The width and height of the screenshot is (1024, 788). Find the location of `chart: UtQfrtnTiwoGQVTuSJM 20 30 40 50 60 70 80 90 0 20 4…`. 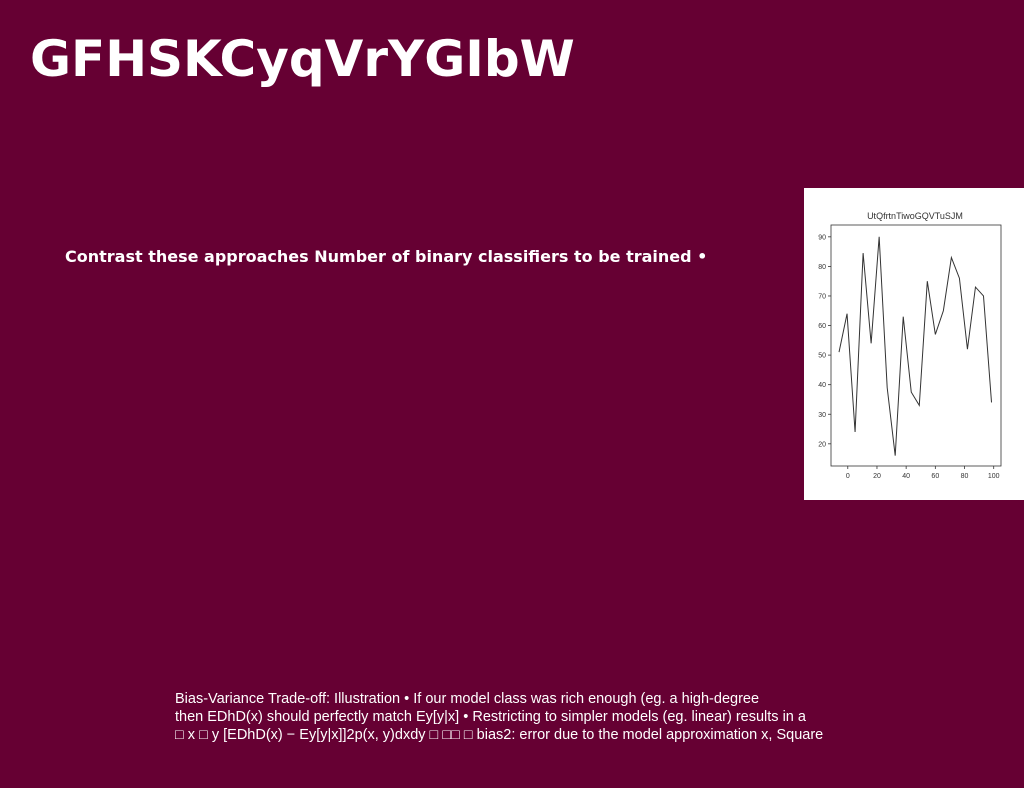

chart: UtQfrtnTiwoGQVTuSJM 20 30 40 50 60 70 80 90 0 20 4… is located at coordinates (914, 344).